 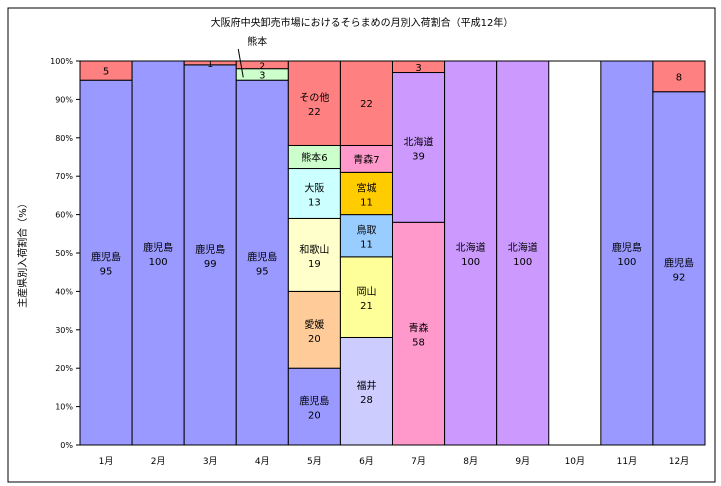 What do you see at coordinates (314, 187) in the screenshot?
I see `segment-name: 大阪` at bounding box center [314, 187].